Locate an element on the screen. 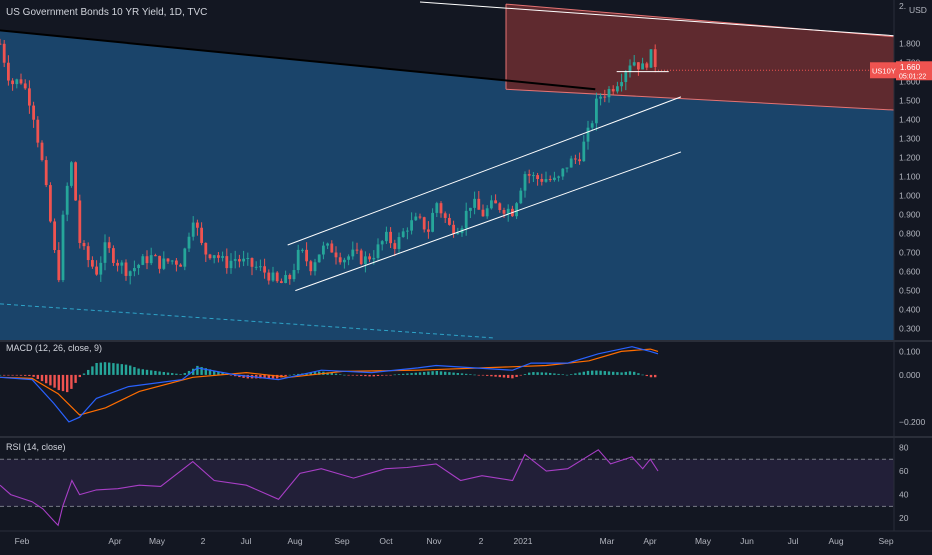 The width and height of the screenshot is (932, 555). macd-panel: 0.100 0.000 −0.200 is located at coordinates (463, 386).